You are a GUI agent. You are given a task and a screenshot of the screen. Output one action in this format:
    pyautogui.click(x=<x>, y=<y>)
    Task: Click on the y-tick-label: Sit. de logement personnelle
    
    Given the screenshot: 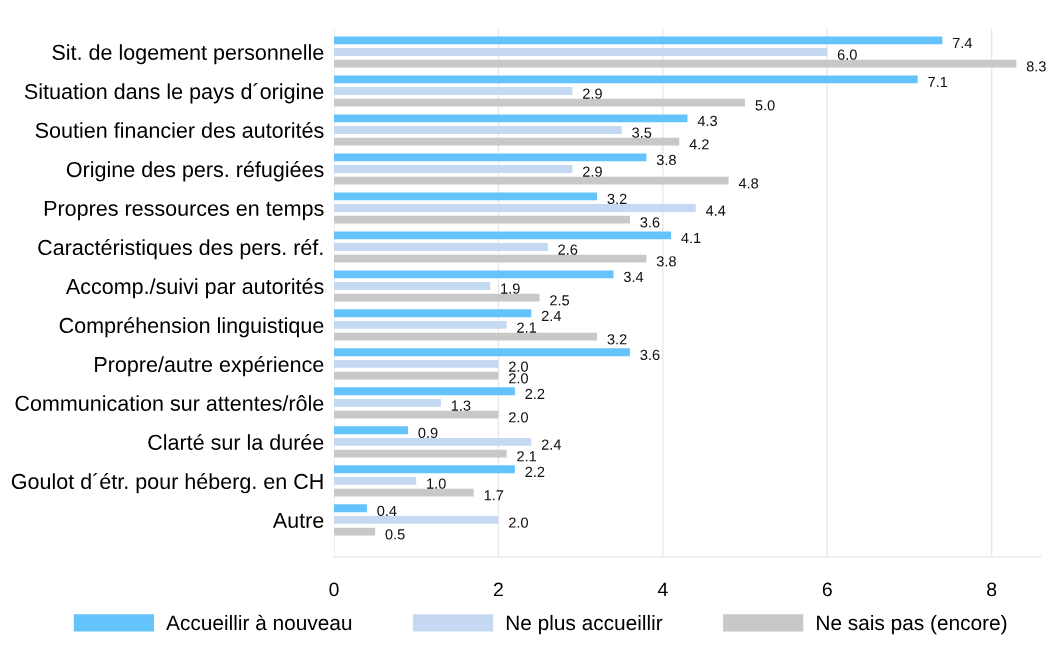 What is the action you would take?
    pyautogui.click(x=188, y=54)
    